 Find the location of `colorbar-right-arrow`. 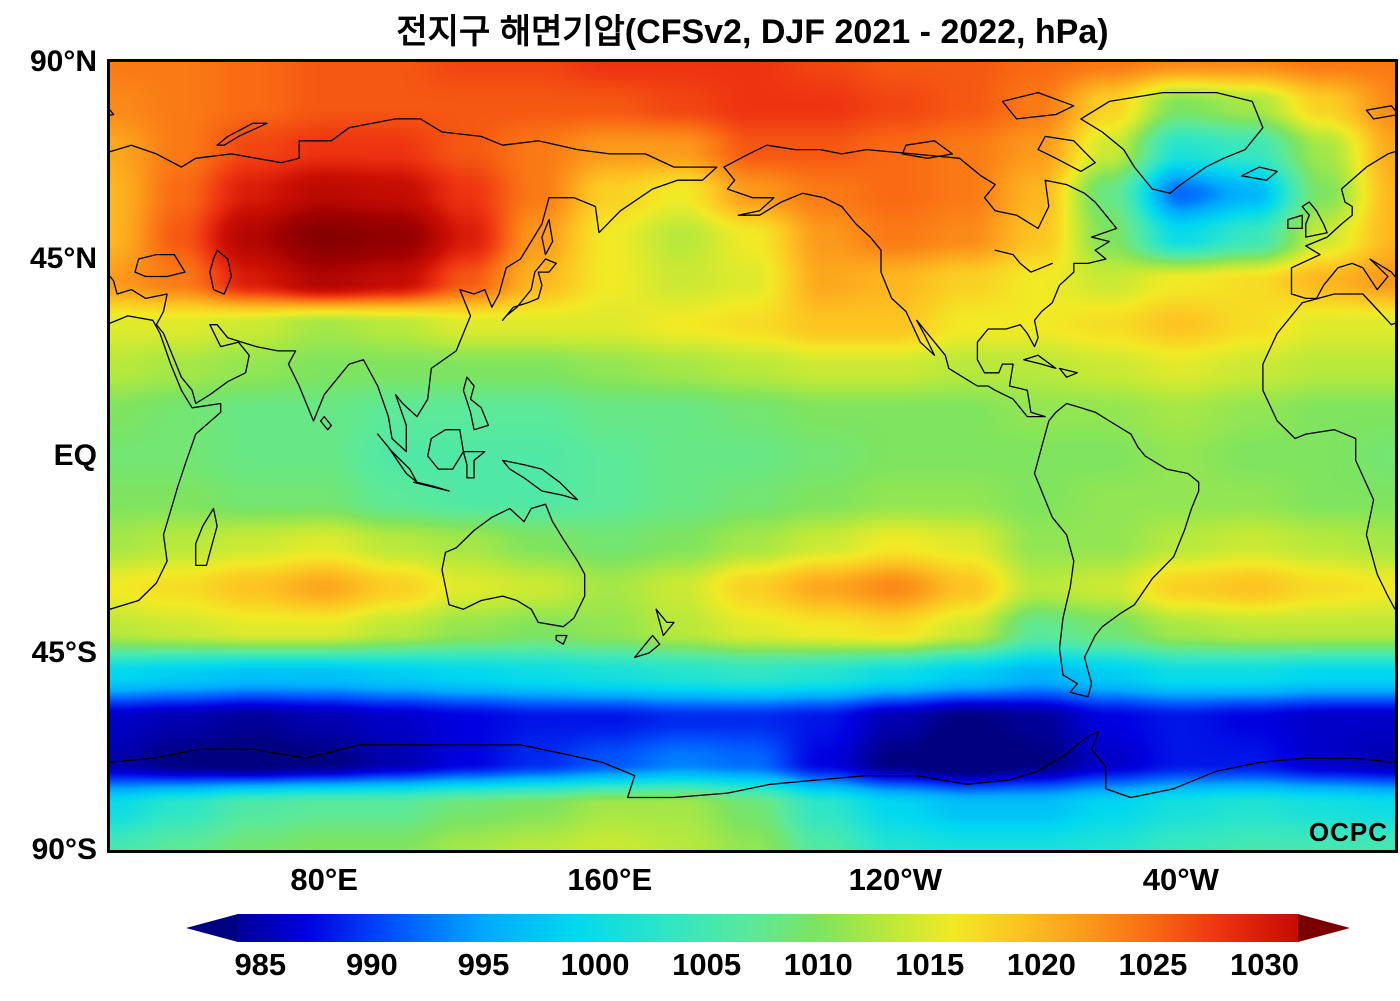

colorbar-right-arrow is located at coordinates (1324, 928).